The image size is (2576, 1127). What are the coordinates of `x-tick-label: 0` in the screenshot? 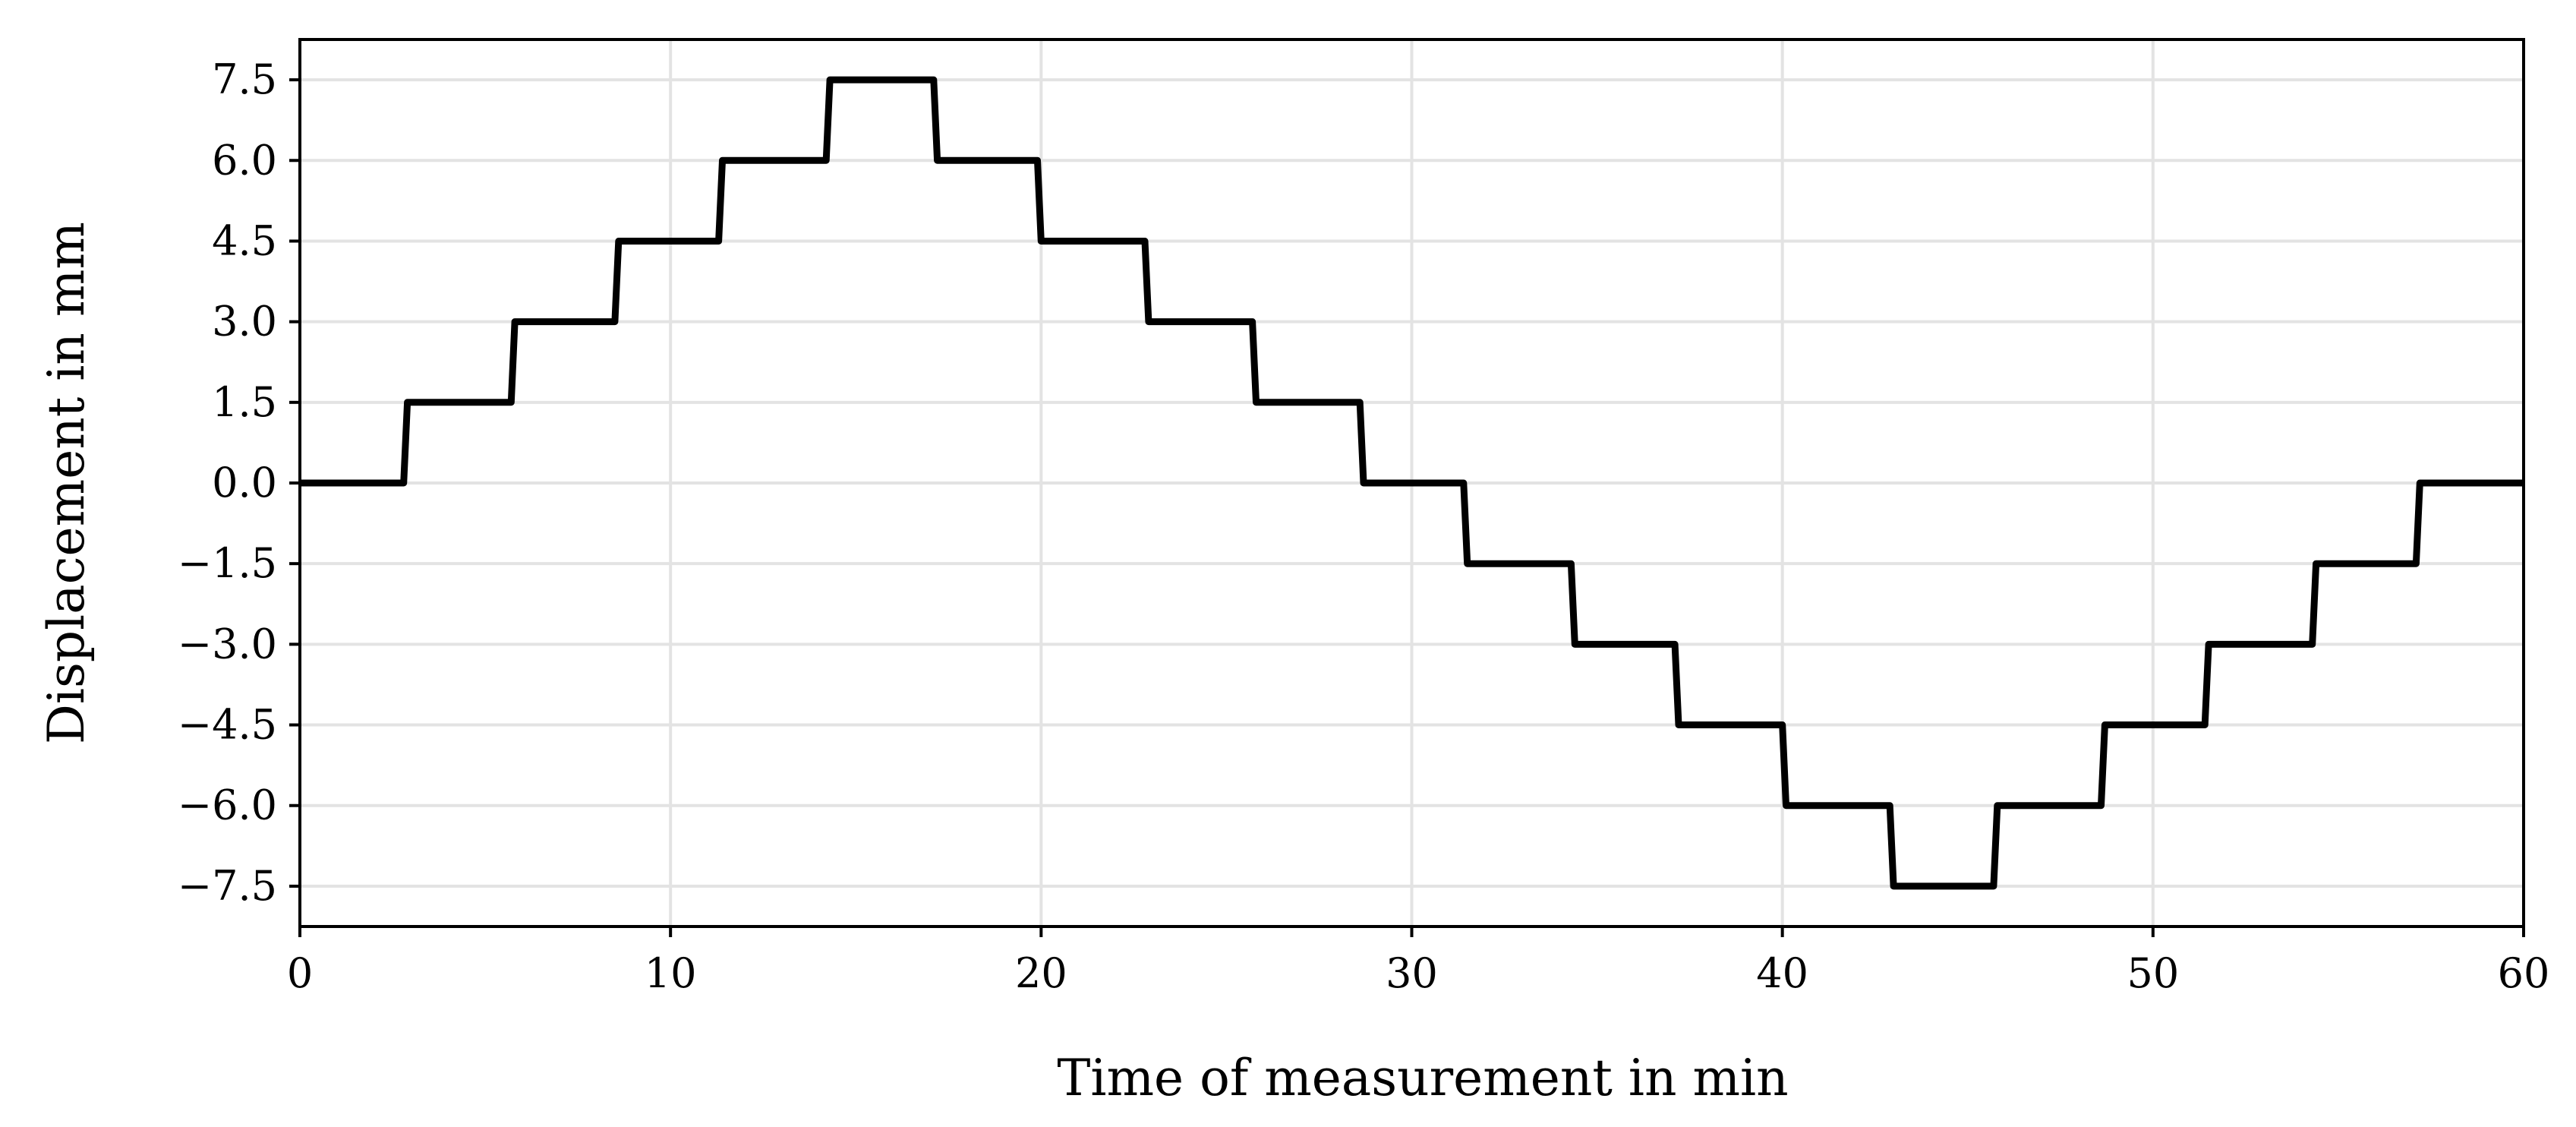 It's located at (300, 973).